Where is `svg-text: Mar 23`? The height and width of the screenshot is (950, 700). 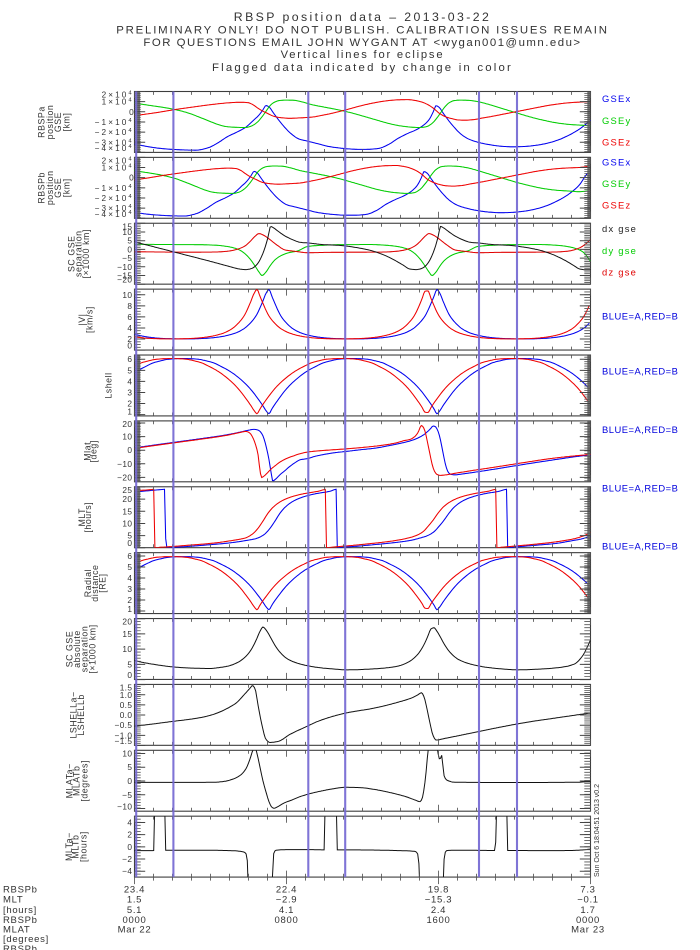 svg-text: Mar 23 is located at coordinates (588, 929).